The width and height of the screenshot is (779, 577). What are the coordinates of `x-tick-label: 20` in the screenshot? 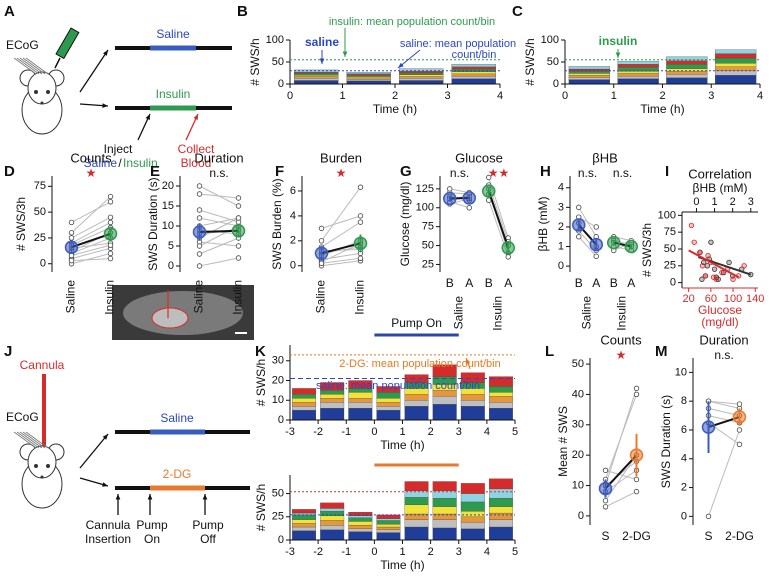 It's located at (689, 299).